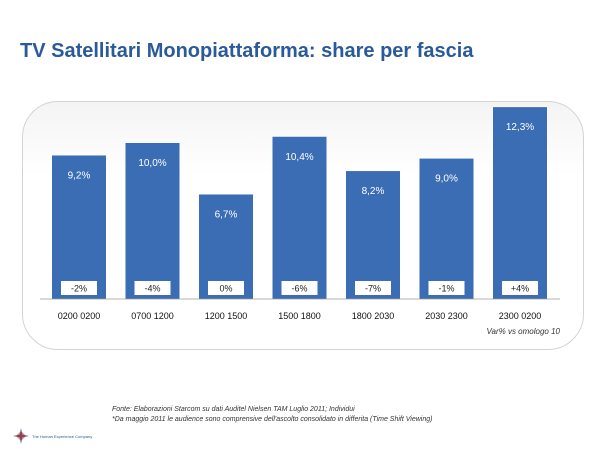 The image size is (600, 450). What do you see at coordinates (446, 179) in the screenshot?
I see `value-label-6: 9,0%` at bounding box center [446, 179].